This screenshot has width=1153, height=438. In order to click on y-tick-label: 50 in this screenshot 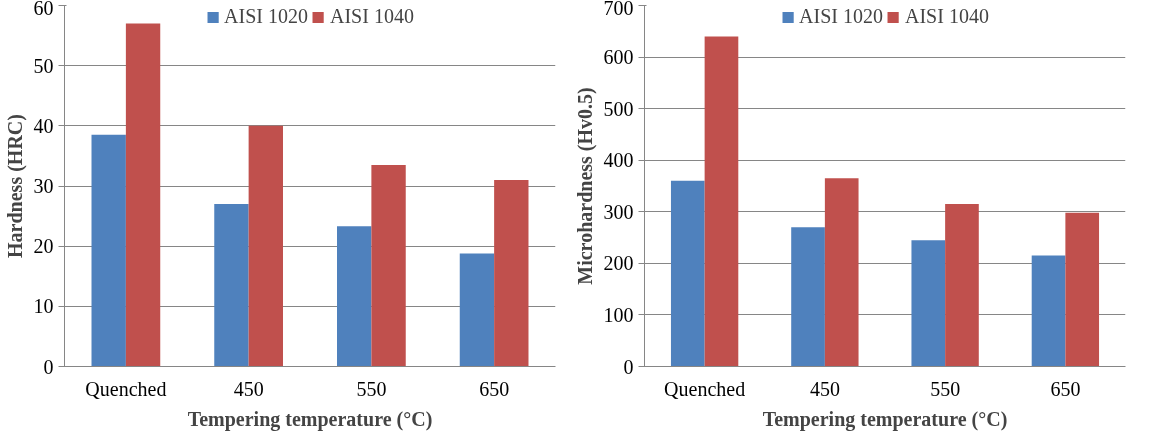, I will do `click(43, 65)`.